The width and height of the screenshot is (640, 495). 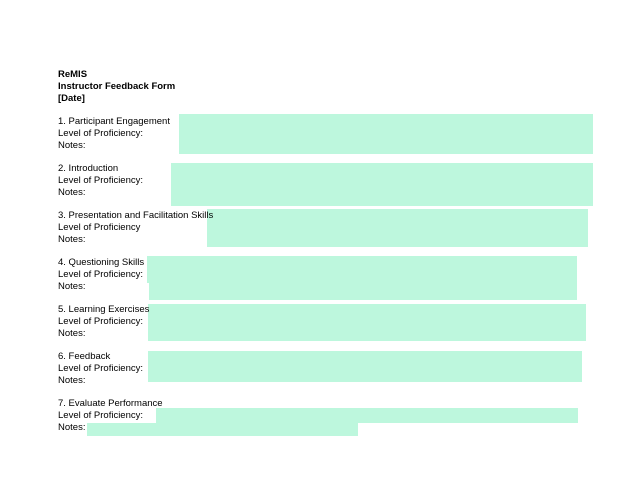 What do you see at coordinates (72, 192) in the screenshot?
I see `section-2-notes-label: Notes:` at bounding box center [72, 192].